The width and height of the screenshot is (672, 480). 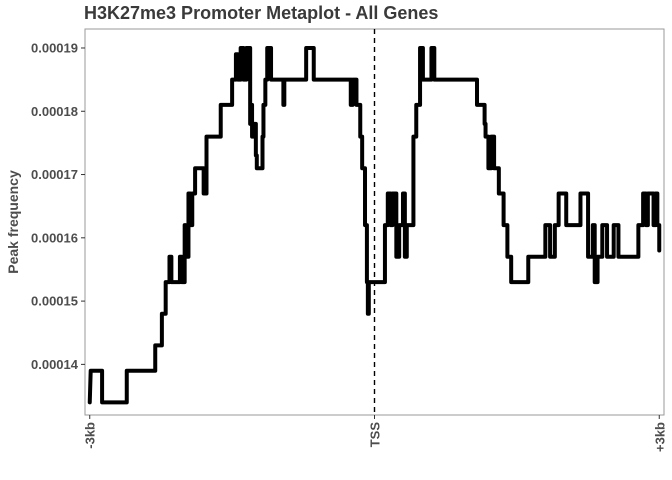 I want to click on x-tick-label: -3kb, so click(x=90, y=435).